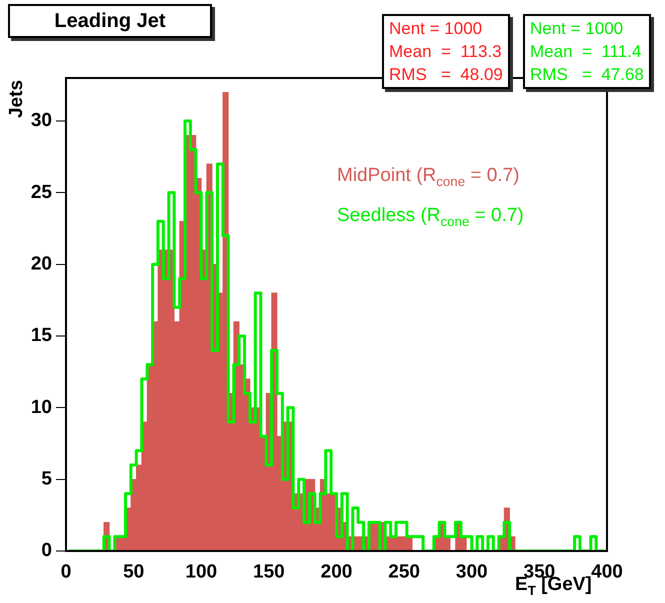  What do you see at coordinates (201, 572) in the screenshot?
I see `x-tick-label: 100` at bounding box center [201, 572].